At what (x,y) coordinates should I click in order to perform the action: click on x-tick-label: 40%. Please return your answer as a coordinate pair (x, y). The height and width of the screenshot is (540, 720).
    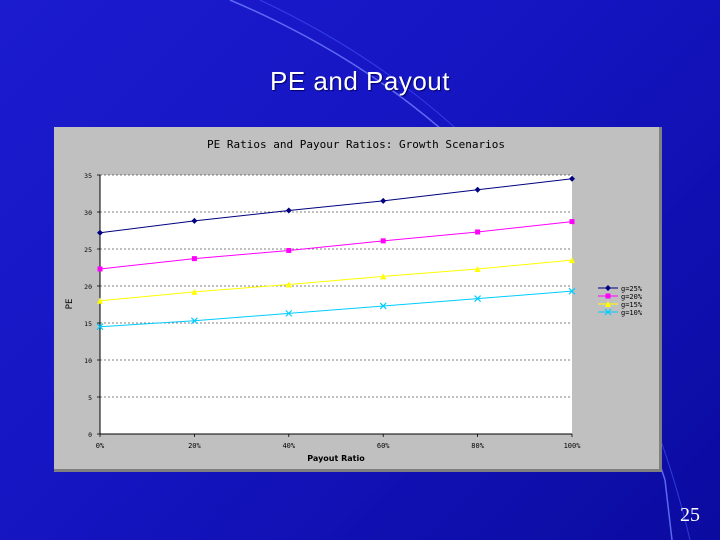
    Looking at the image, I should click on (288, 446).